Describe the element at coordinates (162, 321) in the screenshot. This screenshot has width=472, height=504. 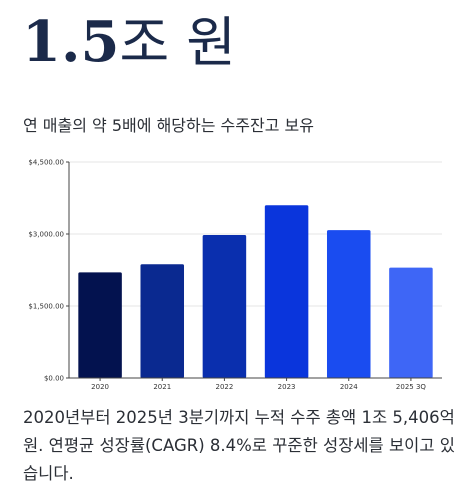
I see `bar-2021` at that location.